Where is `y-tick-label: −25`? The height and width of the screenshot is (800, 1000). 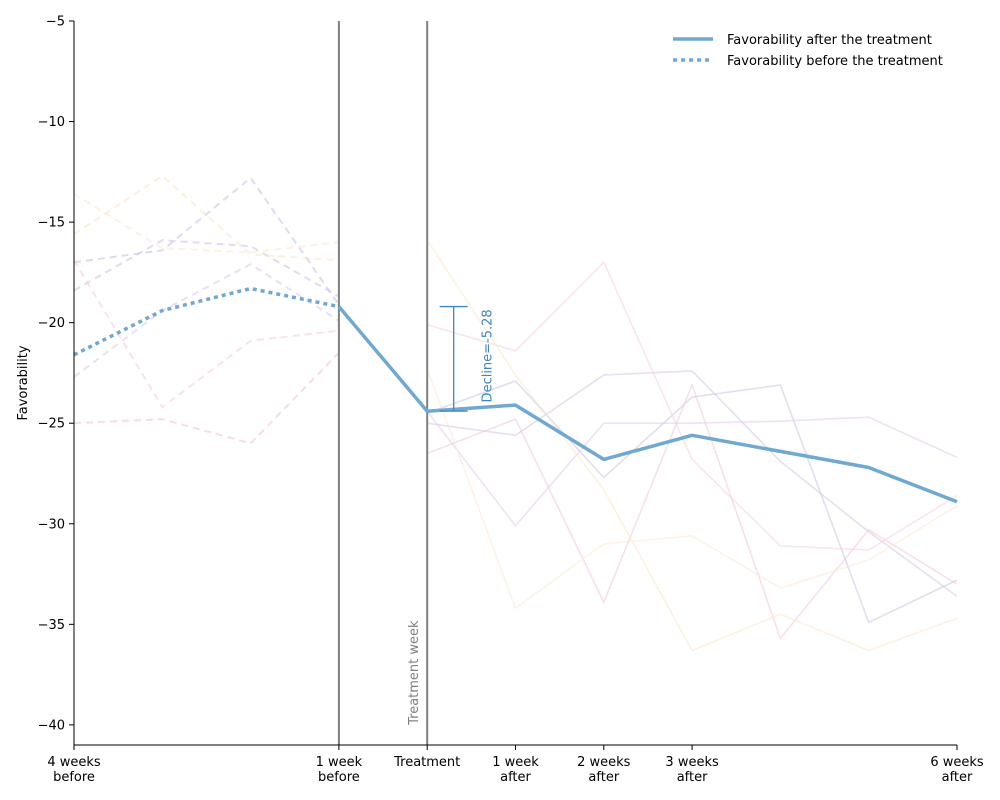
y-tick-label: −25 is located at coordinates (51, 424).